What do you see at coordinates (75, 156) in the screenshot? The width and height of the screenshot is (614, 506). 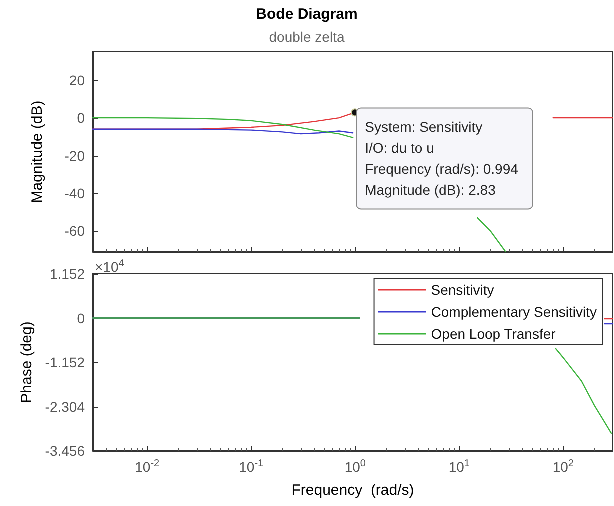 I see `y-tick-label: -20` at bounding box center [75, 156].